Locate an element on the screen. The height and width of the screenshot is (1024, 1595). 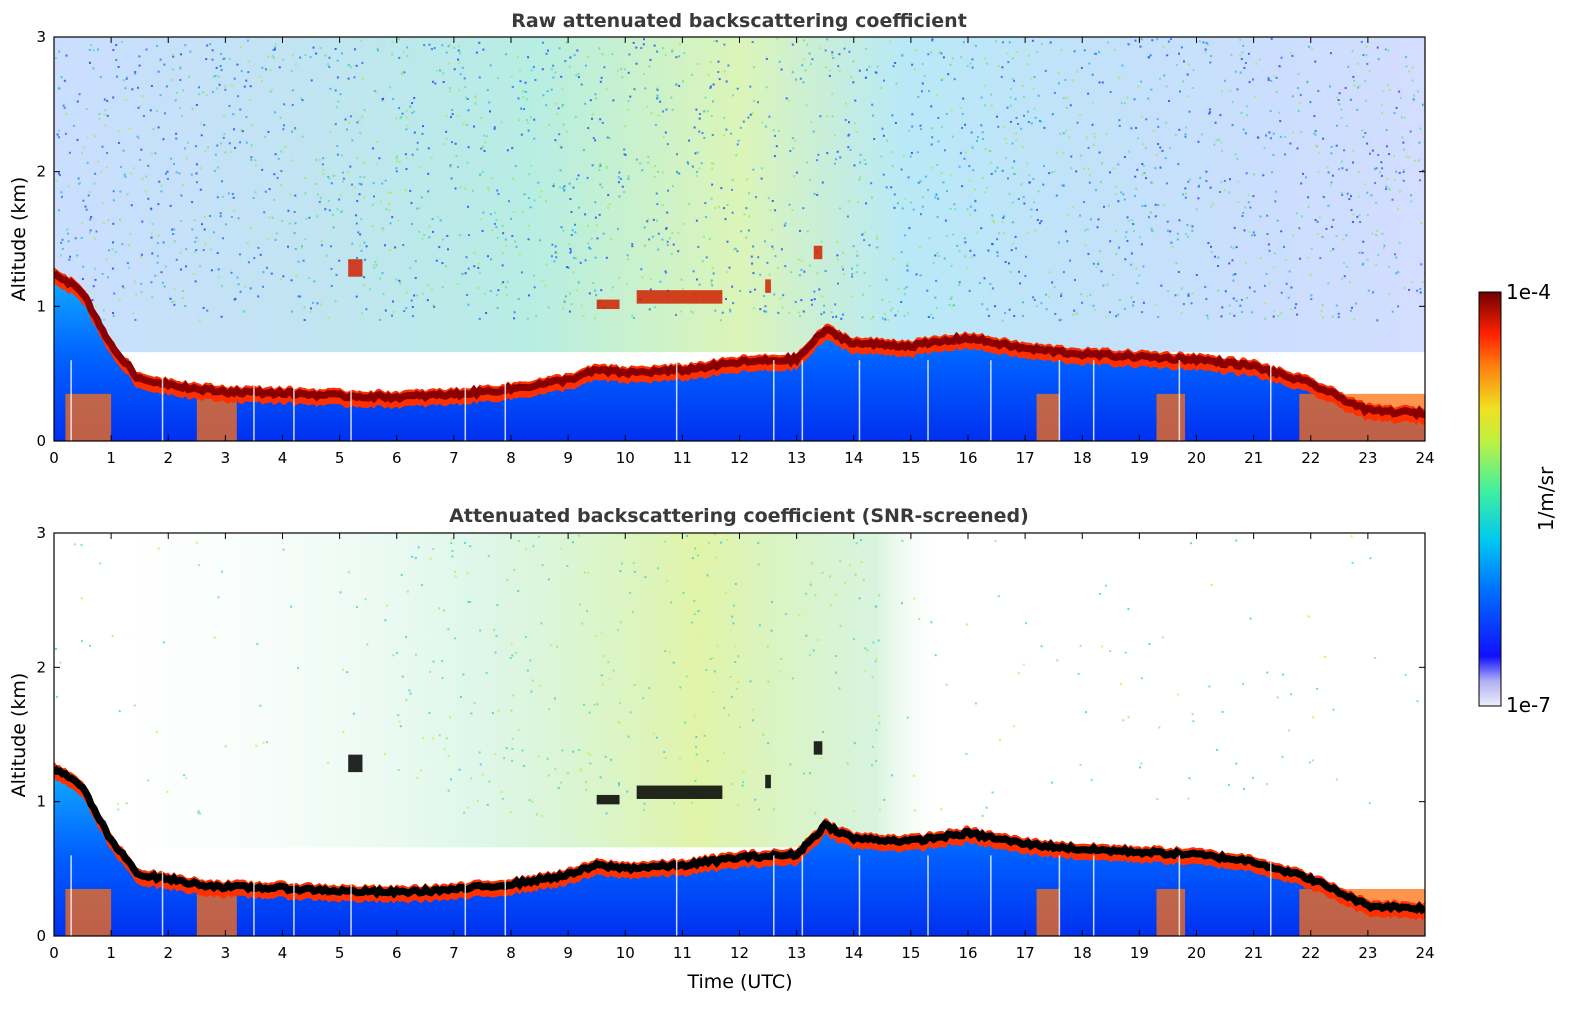
colorbar: 1e-4 1e-7 1/m/sr is located at coordinates (1518, 498).